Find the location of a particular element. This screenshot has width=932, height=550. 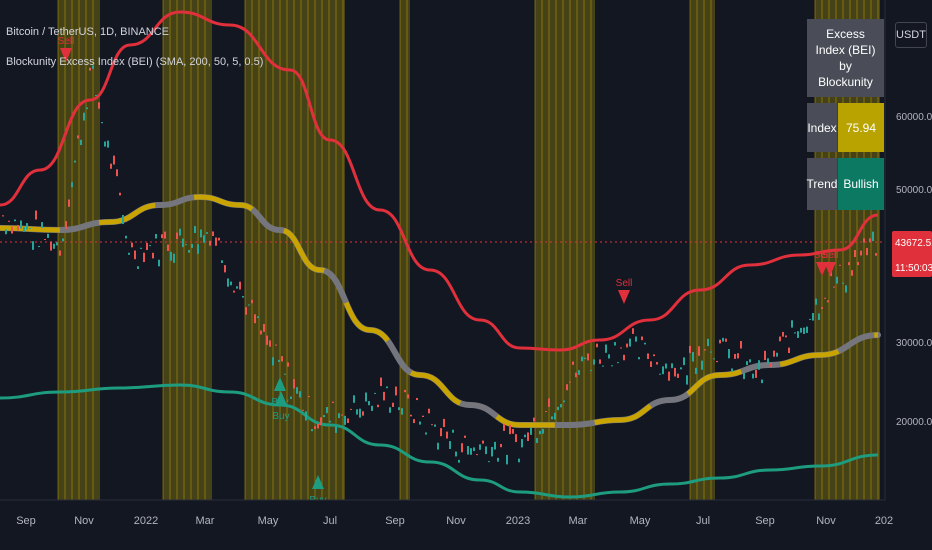

x-tick-label: Jul is located at coordinates (330, 521).